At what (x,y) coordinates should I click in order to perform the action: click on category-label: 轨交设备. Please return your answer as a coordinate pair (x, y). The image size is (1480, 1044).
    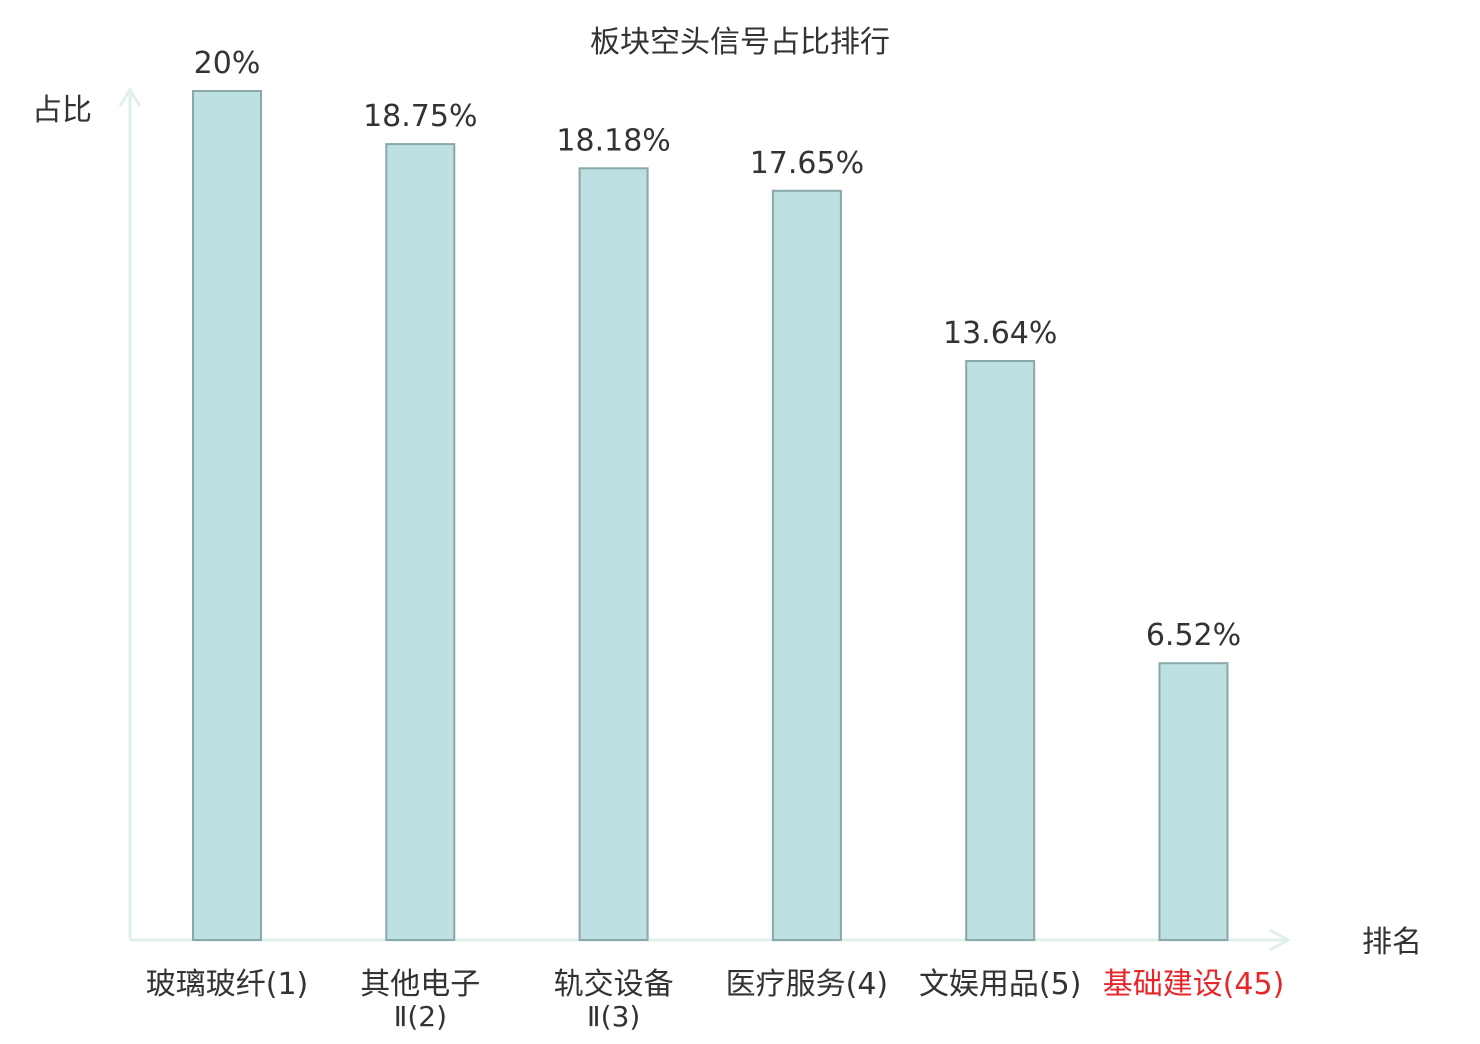
    Looking at the image, I should click on (614, 984).